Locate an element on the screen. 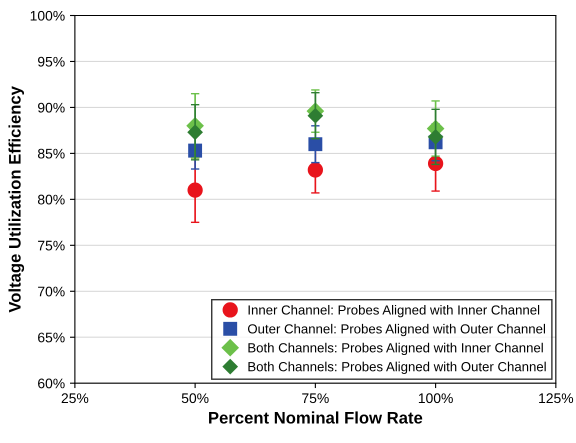  x-tick-label: 75% is located at coordinates (315, 398).